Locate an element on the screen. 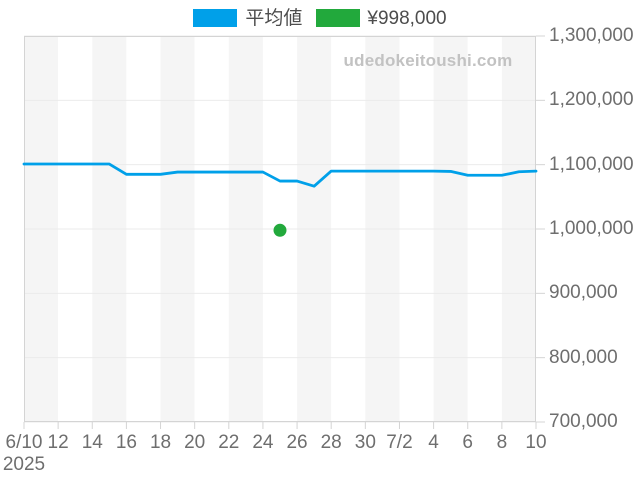 The height and width of the screenshot is (480, 640). y-tick-label: 1,000,000 is located at coordinates (591, 228).